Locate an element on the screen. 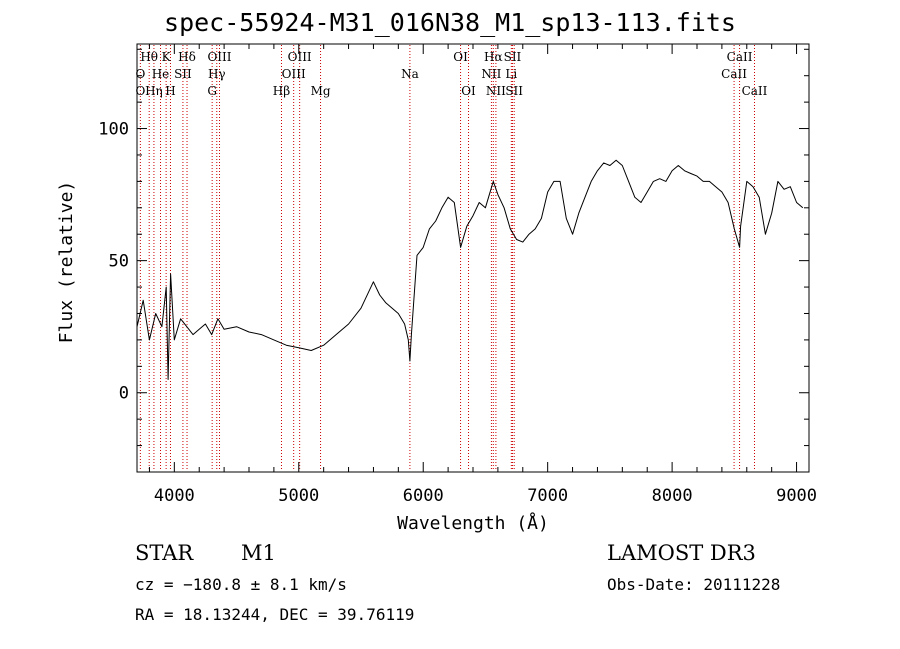 The height and width of the screenshot is (649, 900). line-label: G is located at coordinates (212, 91).